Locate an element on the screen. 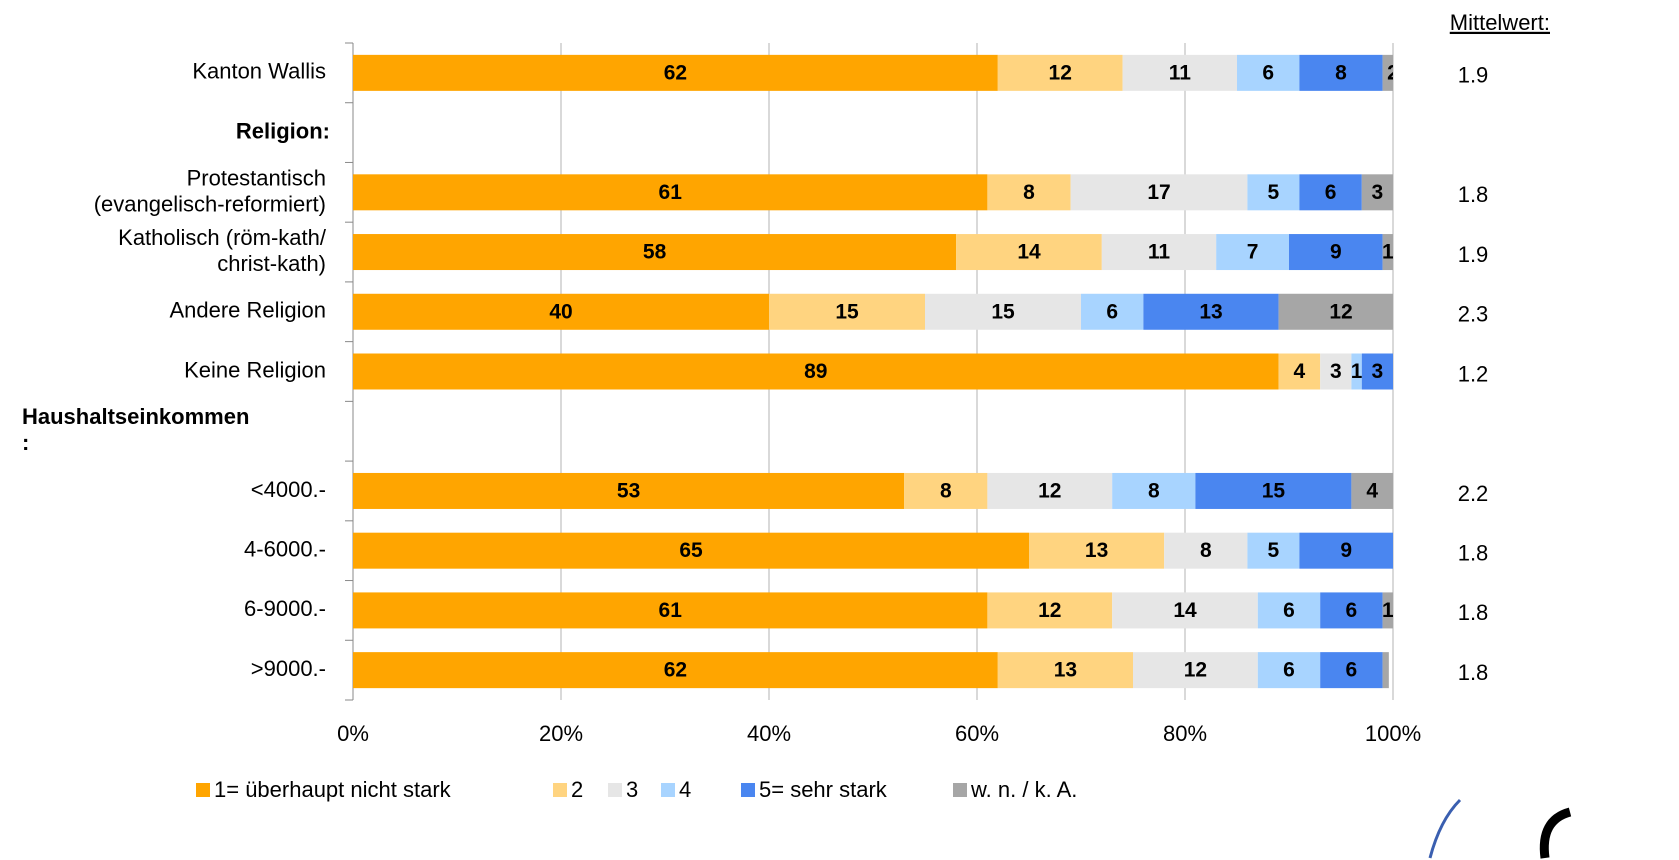  data-label: 7 is located at coordinates (1253, 252).